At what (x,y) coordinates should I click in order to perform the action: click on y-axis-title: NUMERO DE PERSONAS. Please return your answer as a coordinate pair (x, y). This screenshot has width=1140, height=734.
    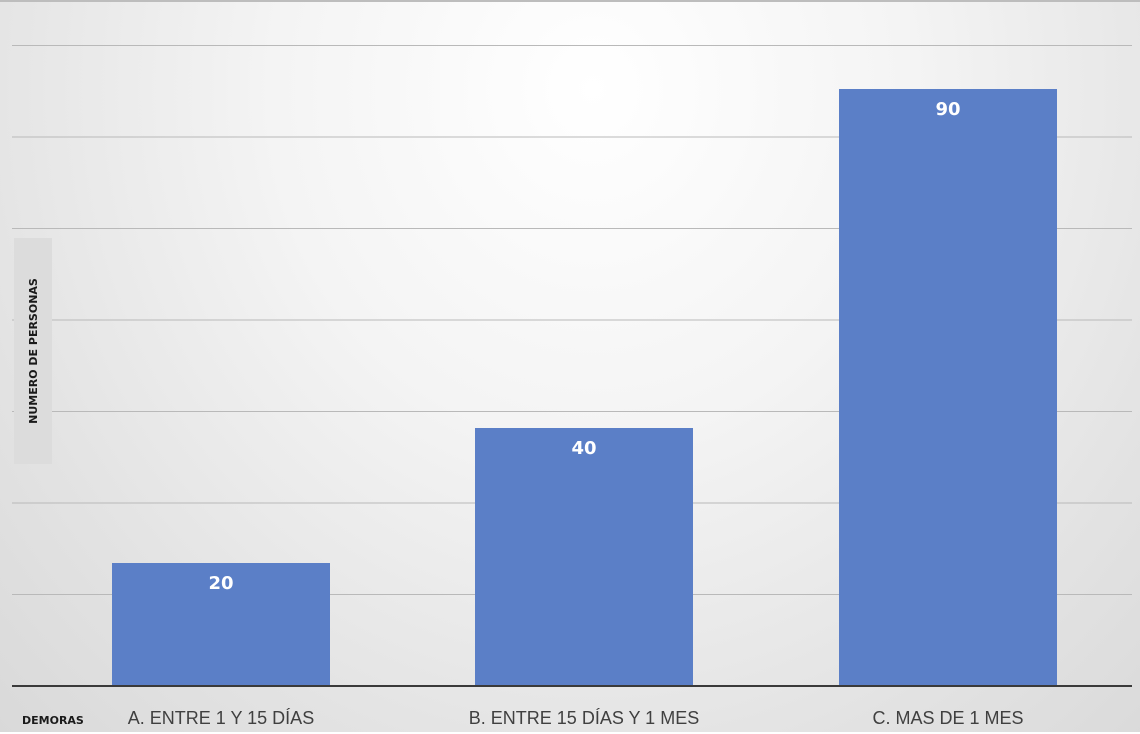
    Looking at the image, I should click on (33, 351).